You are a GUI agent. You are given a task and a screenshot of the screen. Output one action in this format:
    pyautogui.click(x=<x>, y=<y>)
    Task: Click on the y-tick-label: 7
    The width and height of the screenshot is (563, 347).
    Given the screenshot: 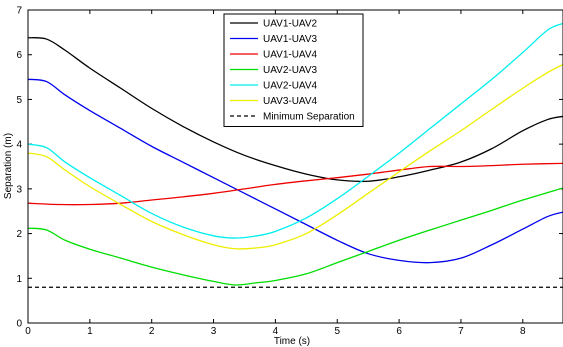 What is the action you would take?
    pyautogui.click(x=19, y=11)
    